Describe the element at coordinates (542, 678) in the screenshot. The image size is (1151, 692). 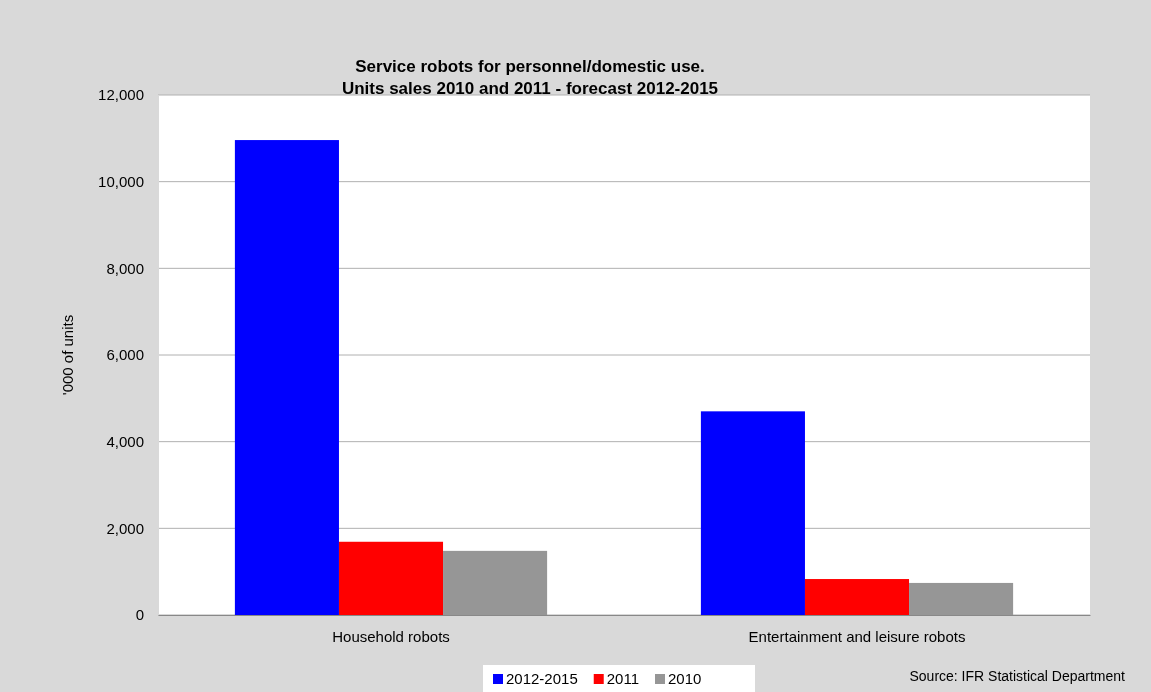
I see `legend-label: 2012-2015` at that location.